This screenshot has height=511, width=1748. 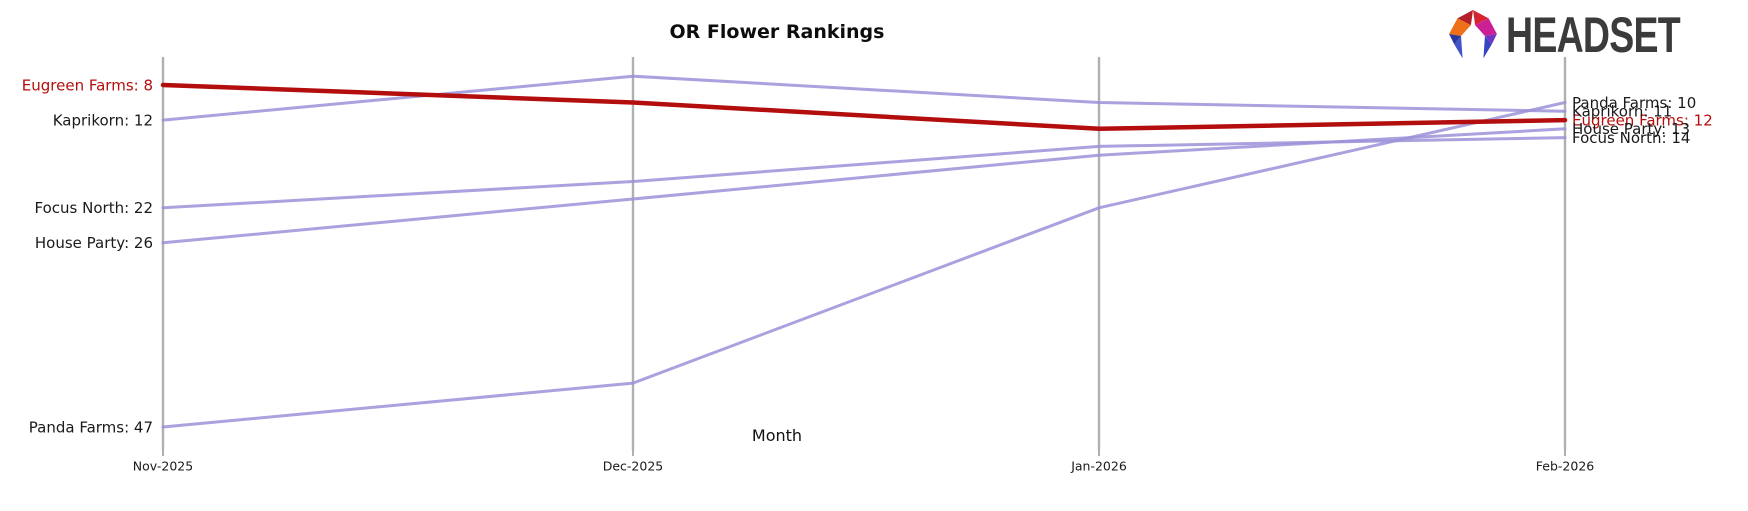 I want to click on series-line-eugreen-farms, so click(x=864, y=107).